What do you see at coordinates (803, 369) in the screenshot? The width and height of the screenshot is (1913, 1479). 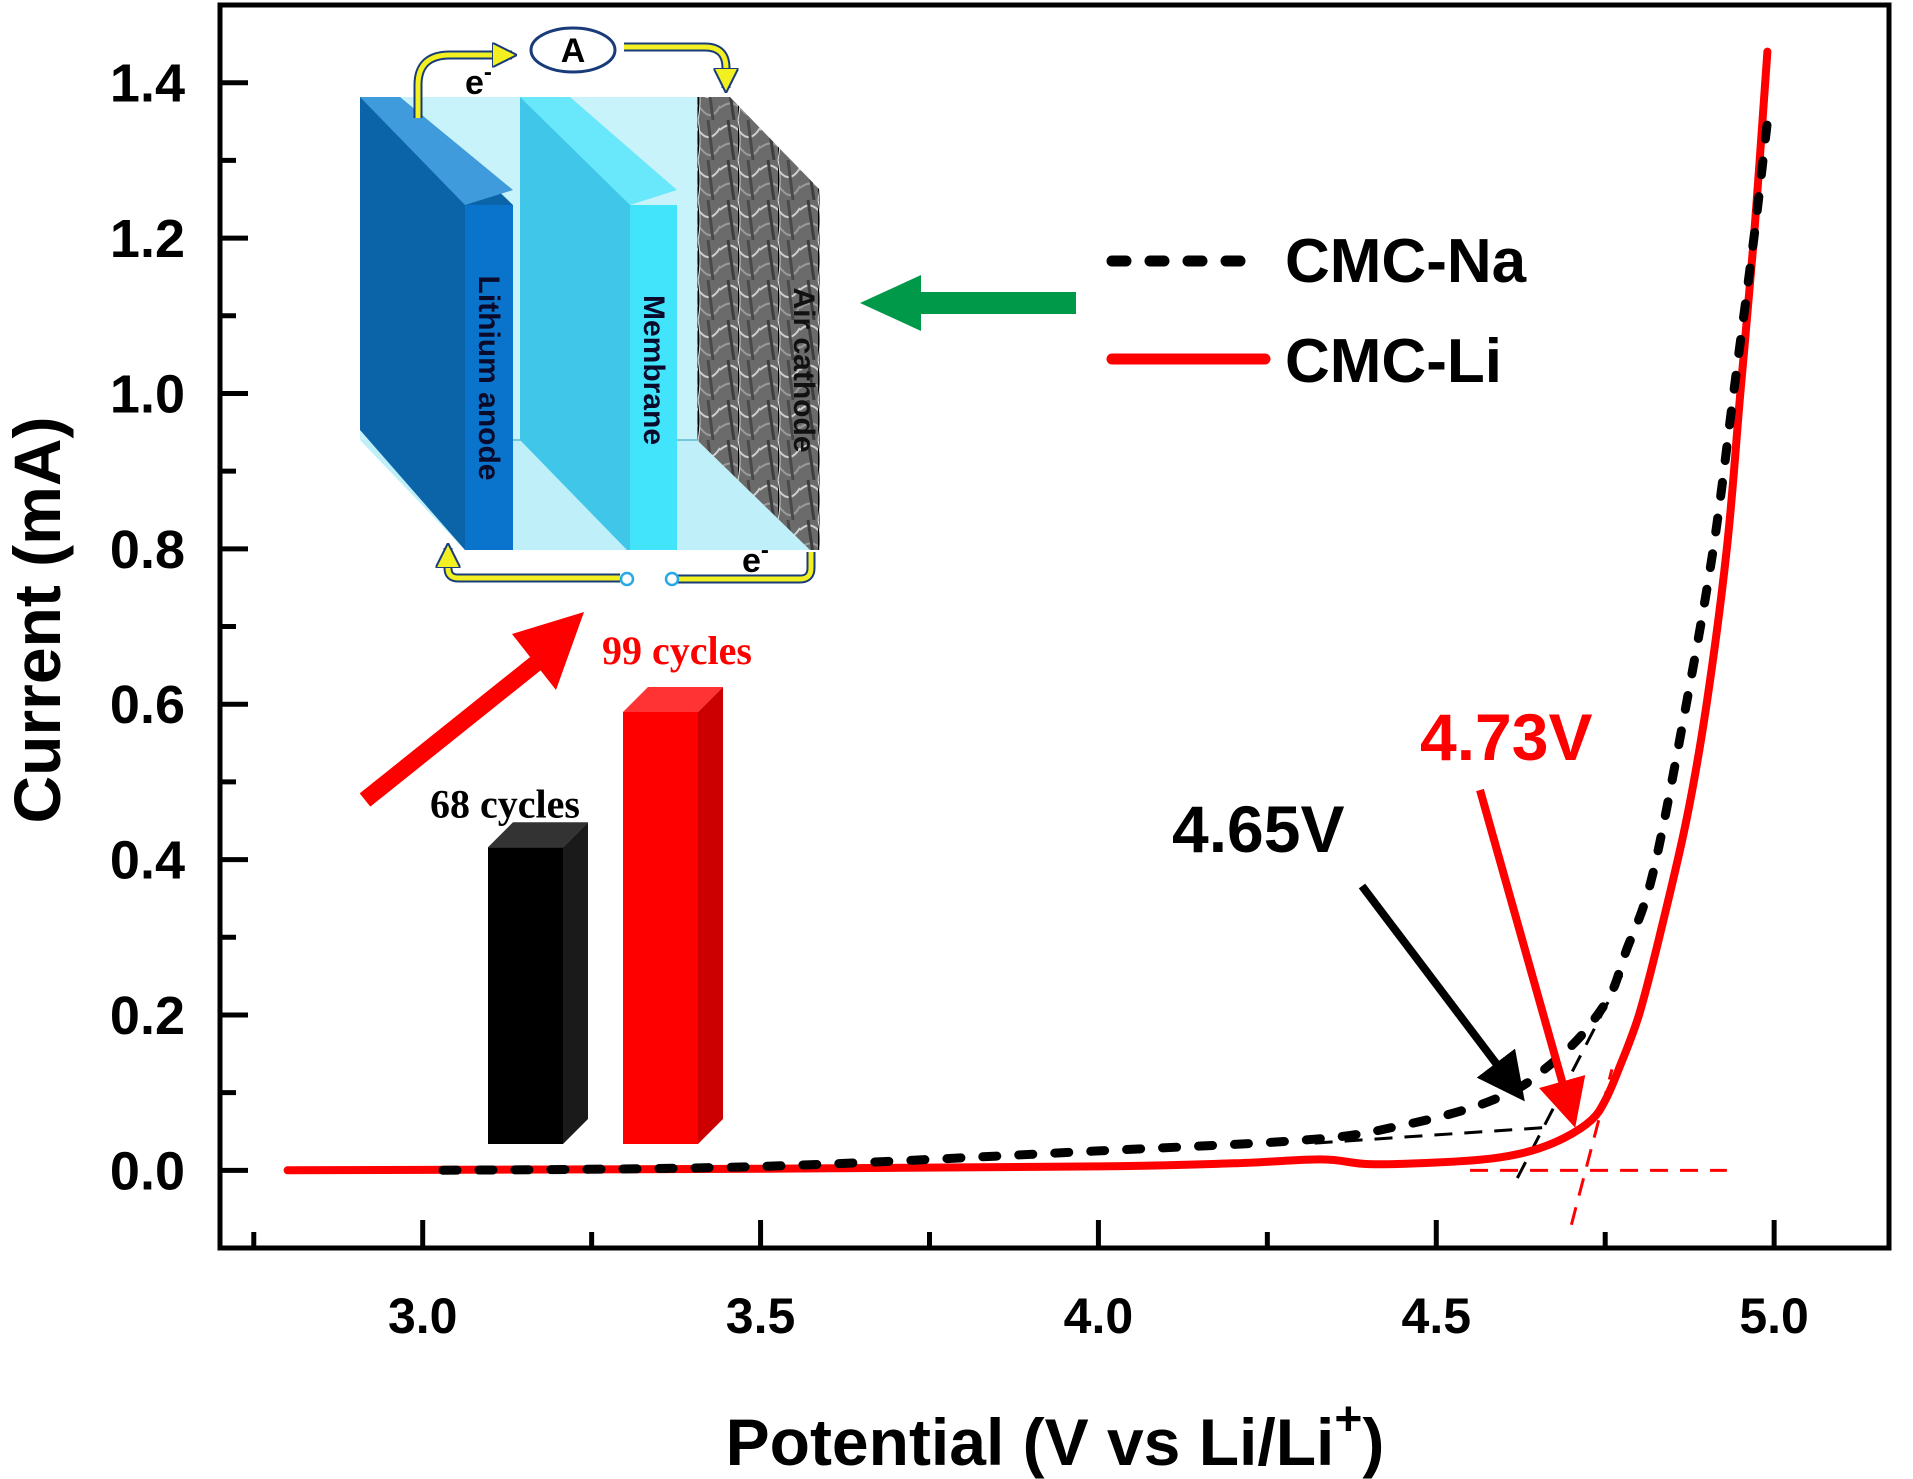 I see `air-cathode-label: Air cathode` at bounding box center [803, 369].